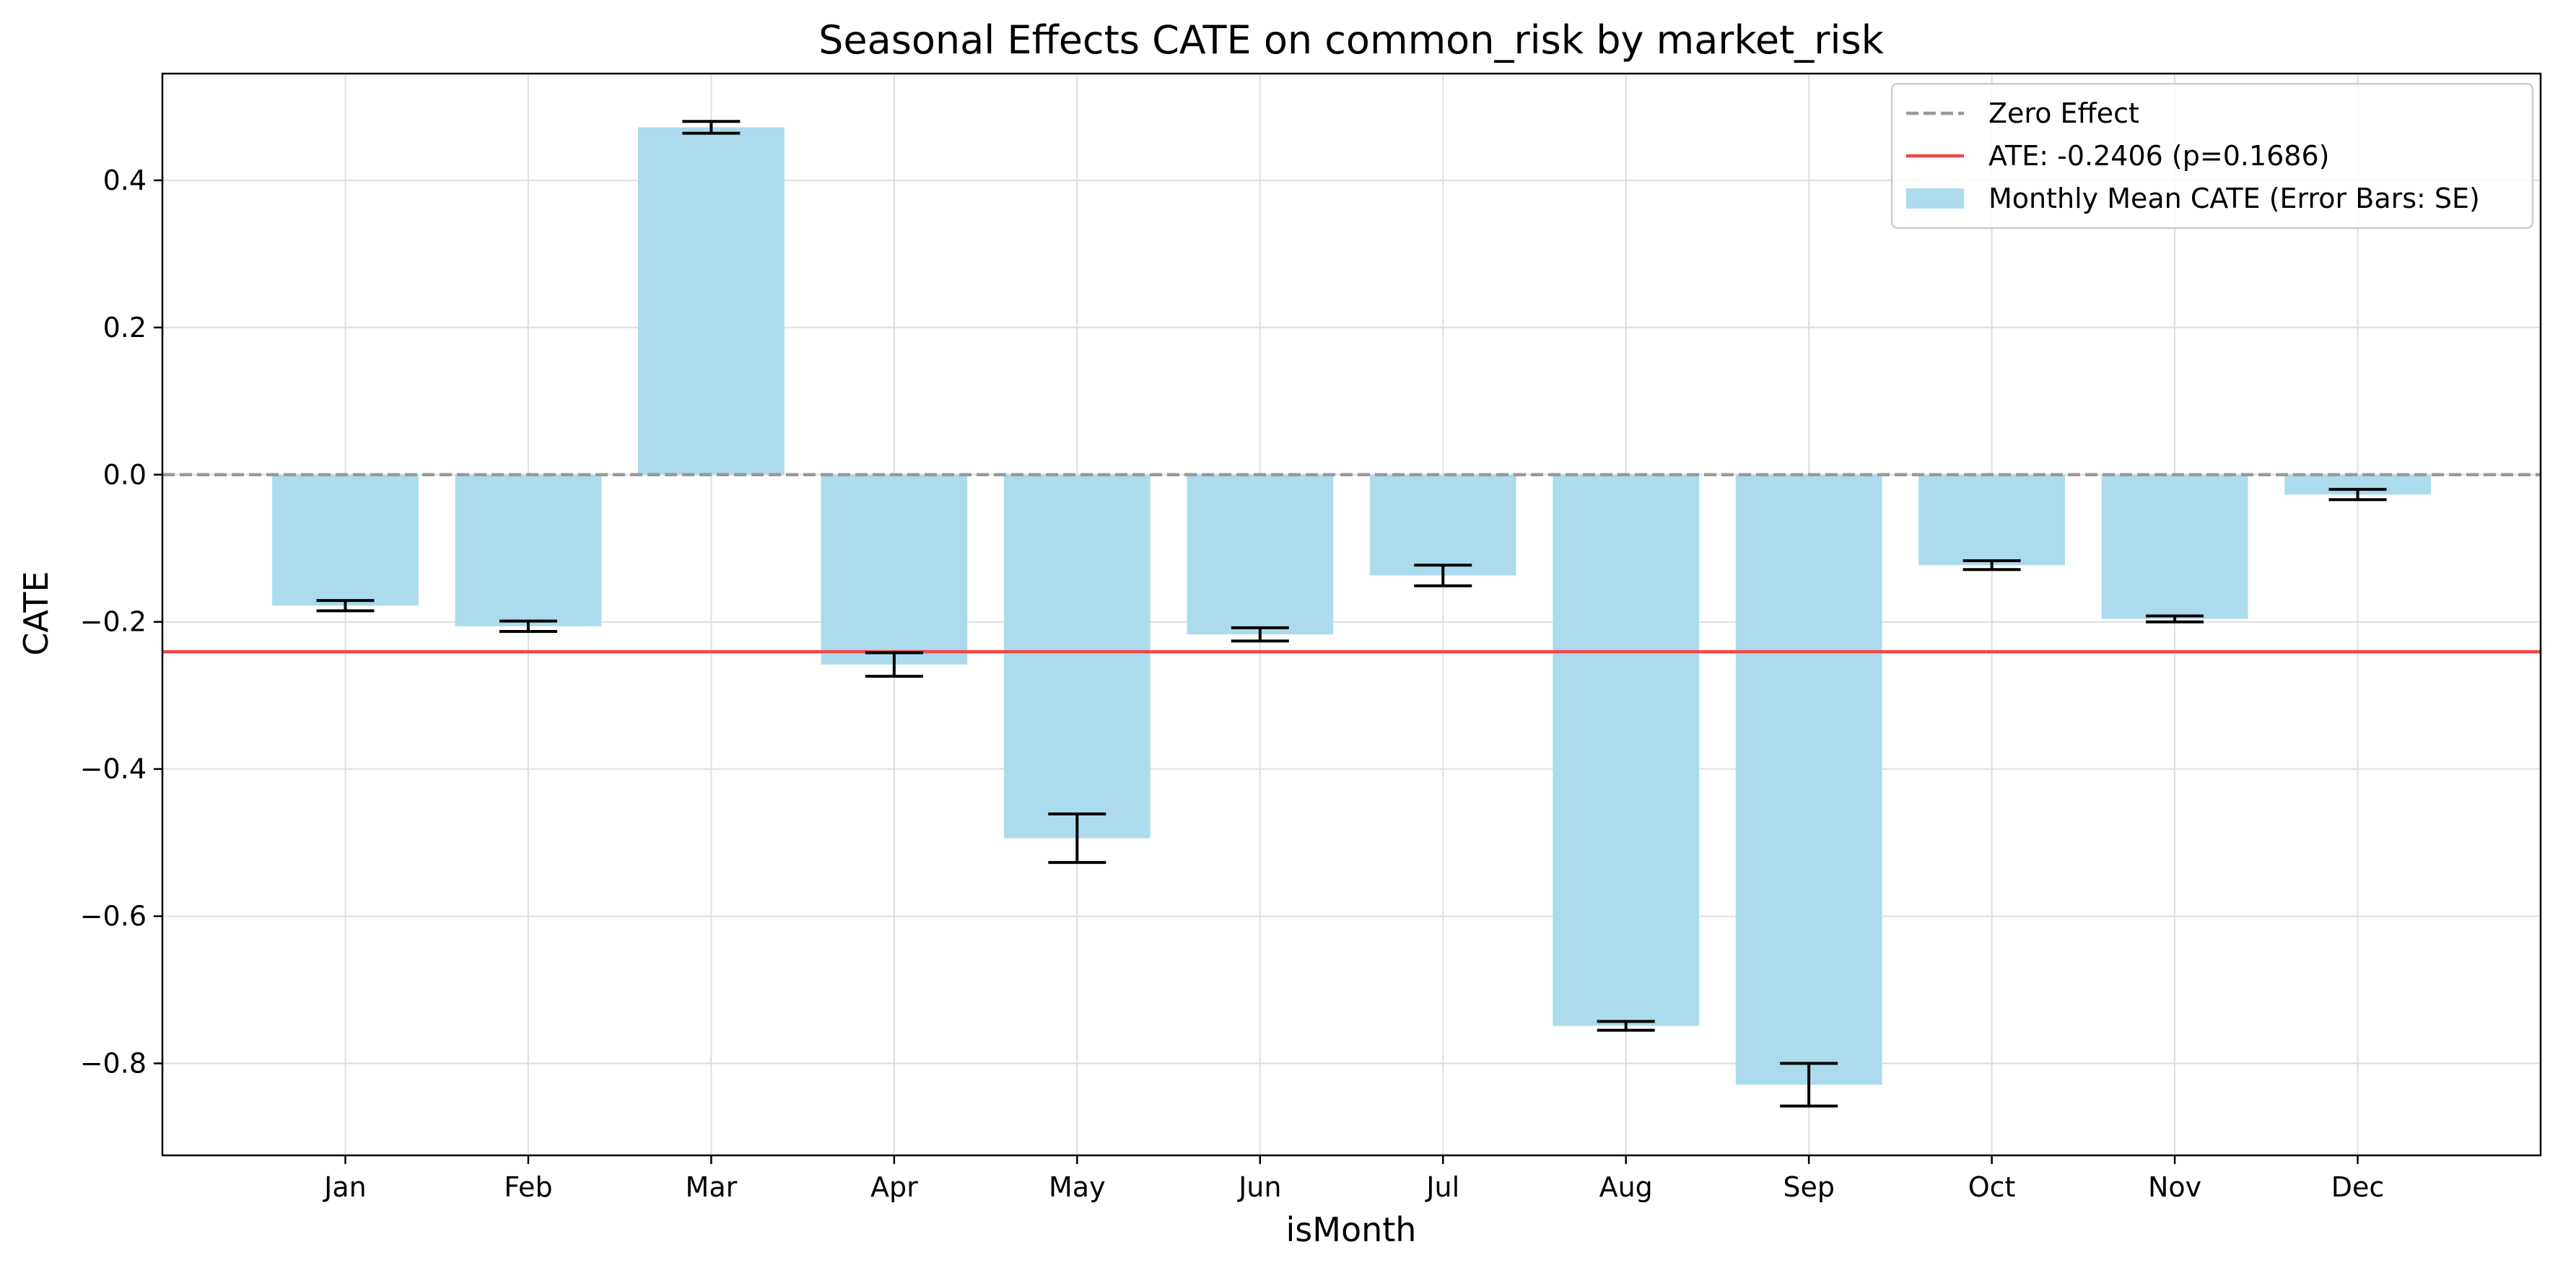 Image resolution: width=2576 pixels, height=1273 pixels. I want to click on y-axis-ticks: 0.4 0.2 0.0 −0.2 −0.4 −0.6 −0.8, so click(121, 622).